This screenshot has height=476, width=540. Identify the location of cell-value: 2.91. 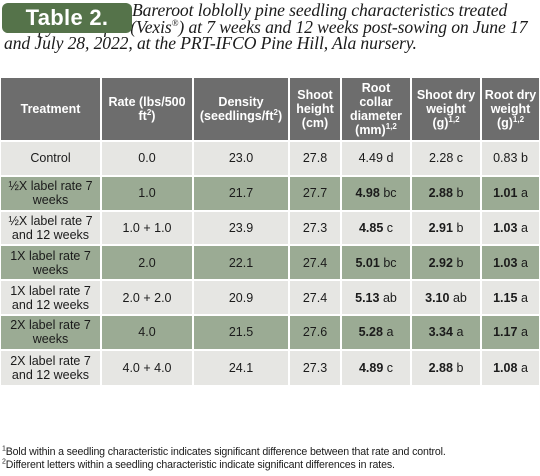
(440, 227).